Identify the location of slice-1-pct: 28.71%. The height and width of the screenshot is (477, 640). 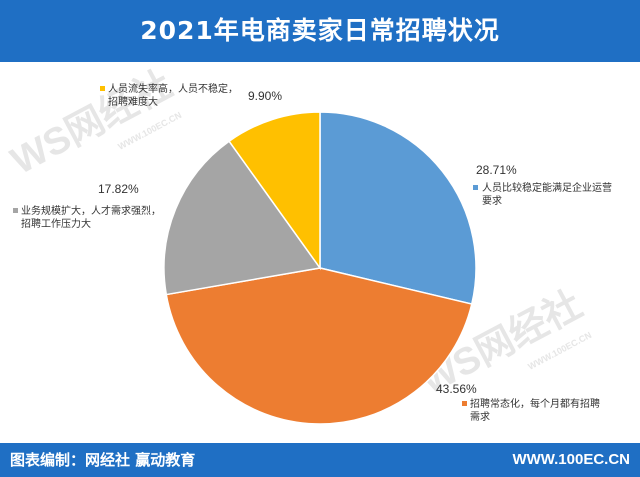
(496, 170).